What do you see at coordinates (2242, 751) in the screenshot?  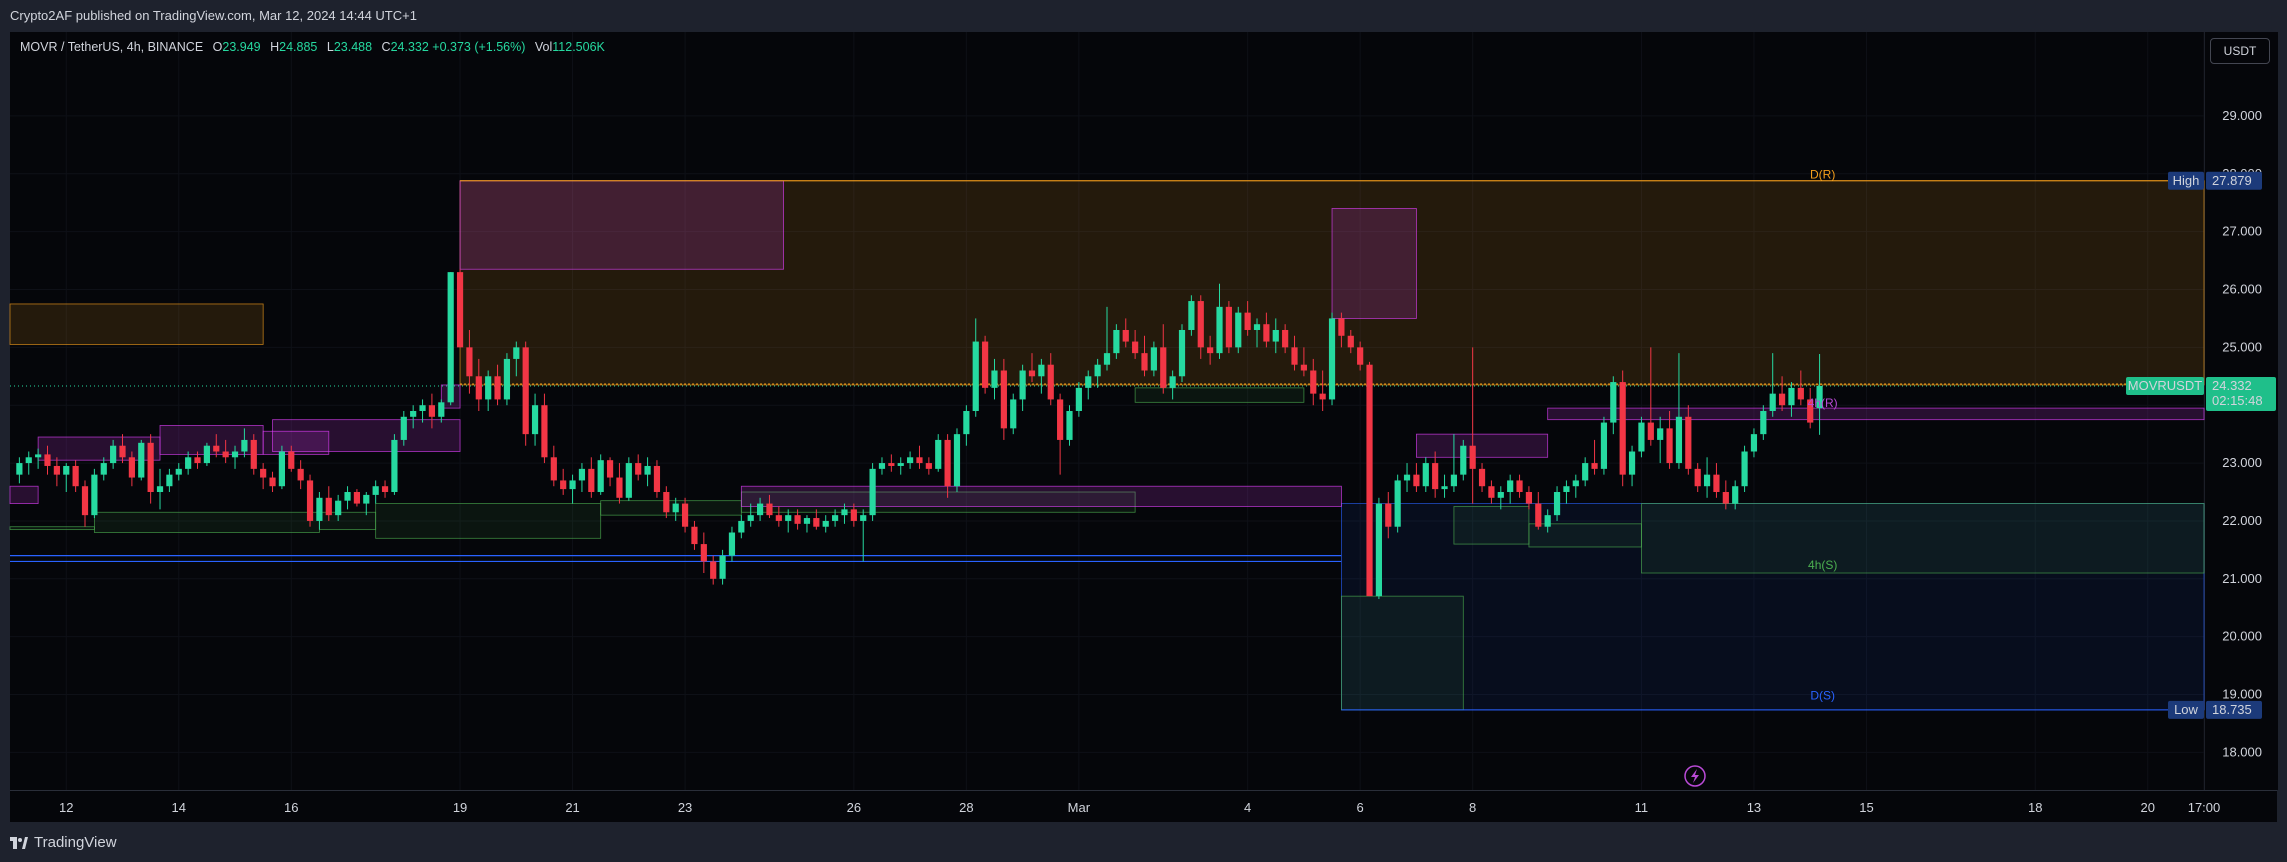 I see `price-tick-label: 18.000` at bounding box center [2242, 751].